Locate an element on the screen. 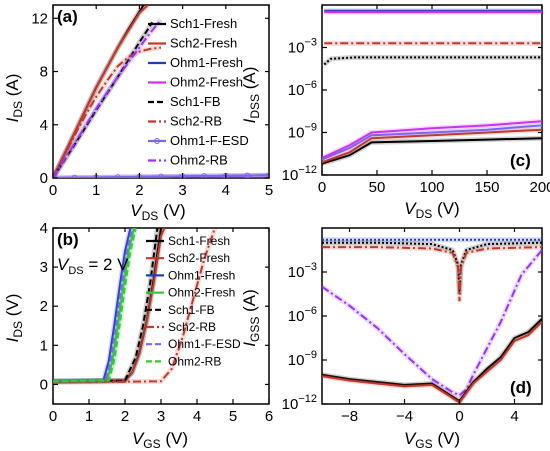 The width and height of the screenshot is (550, 451). svg-text: IDS (A) is located at coordinates (14, 98).